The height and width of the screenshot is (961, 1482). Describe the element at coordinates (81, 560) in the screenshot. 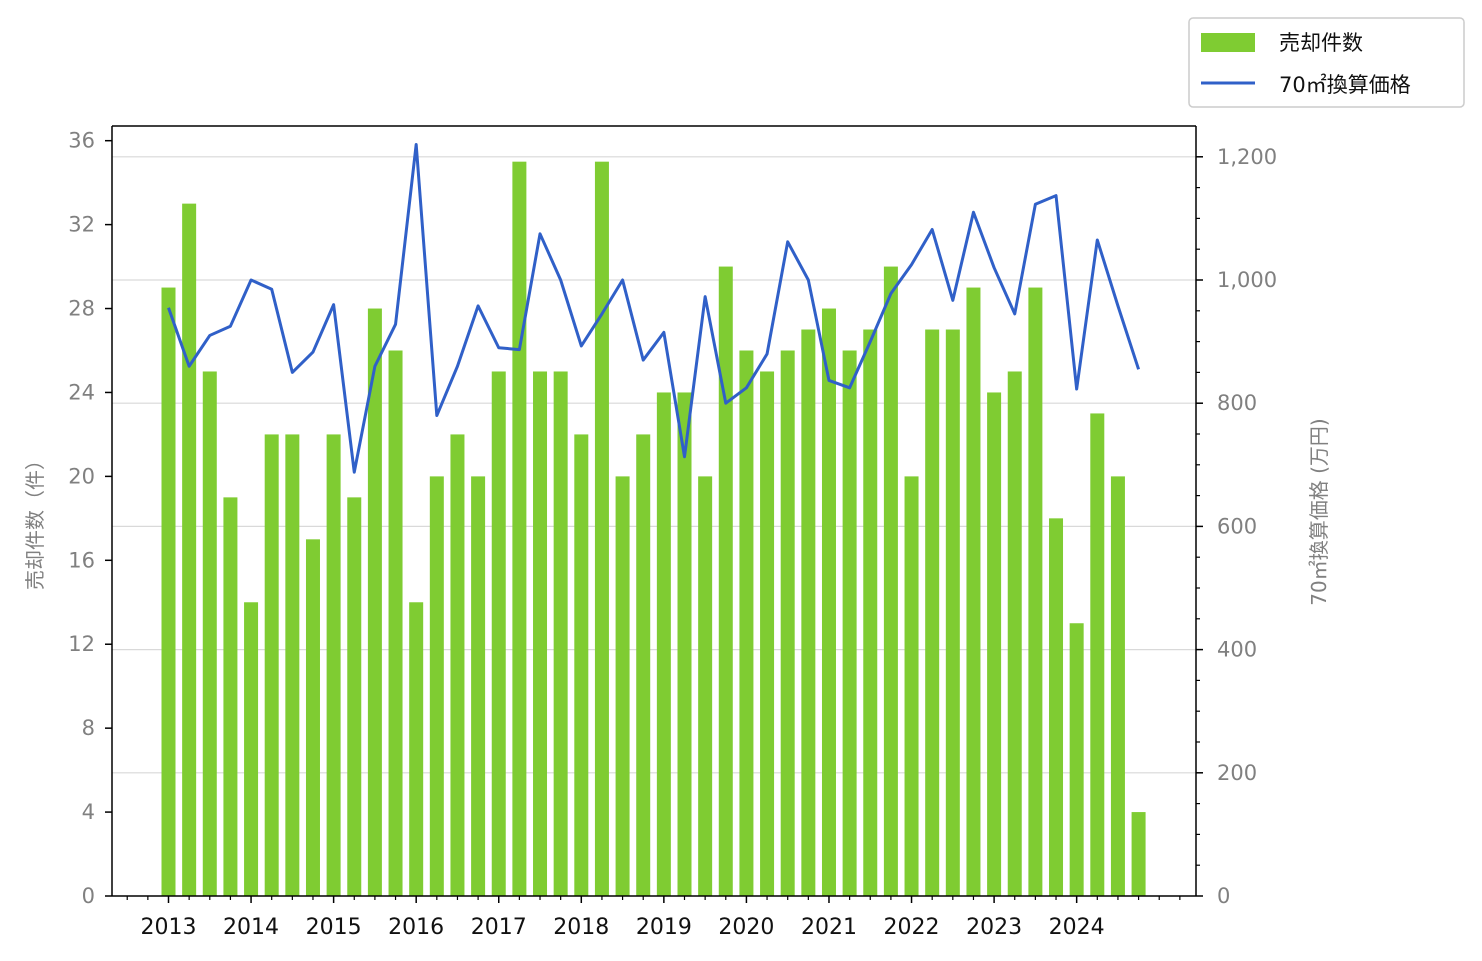

I see `left-tick-label: 16` at that location.